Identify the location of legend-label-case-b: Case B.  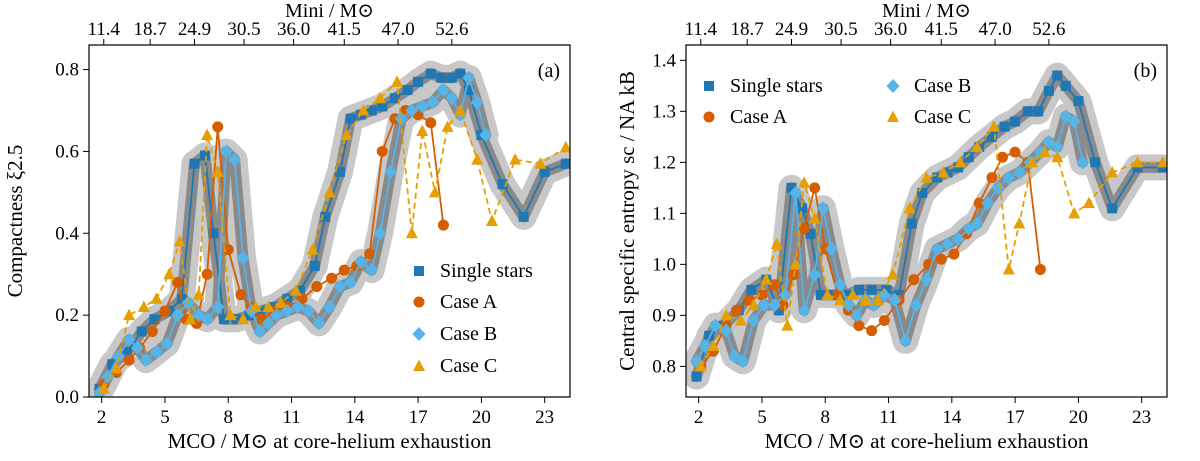
(942, 86).